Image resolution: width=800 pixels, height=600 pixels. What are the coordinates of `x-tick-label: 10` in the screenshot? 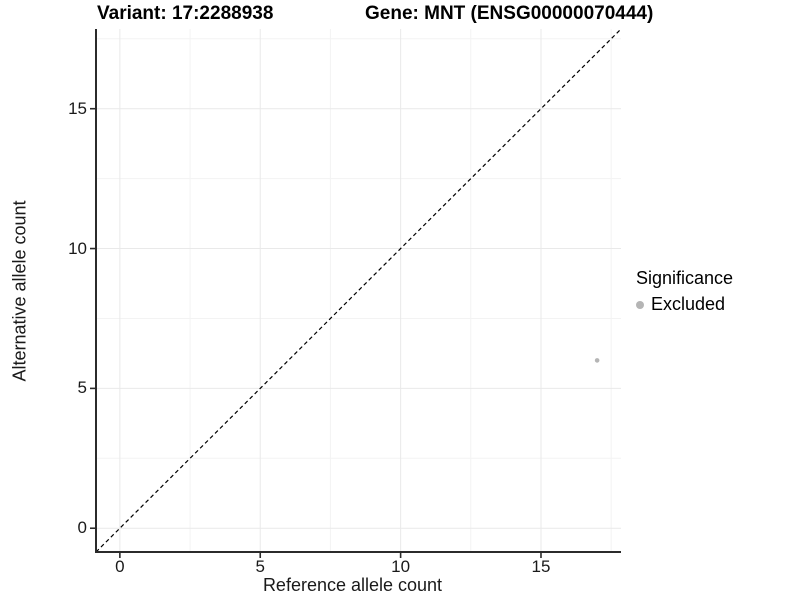 It's located at (401, 566).